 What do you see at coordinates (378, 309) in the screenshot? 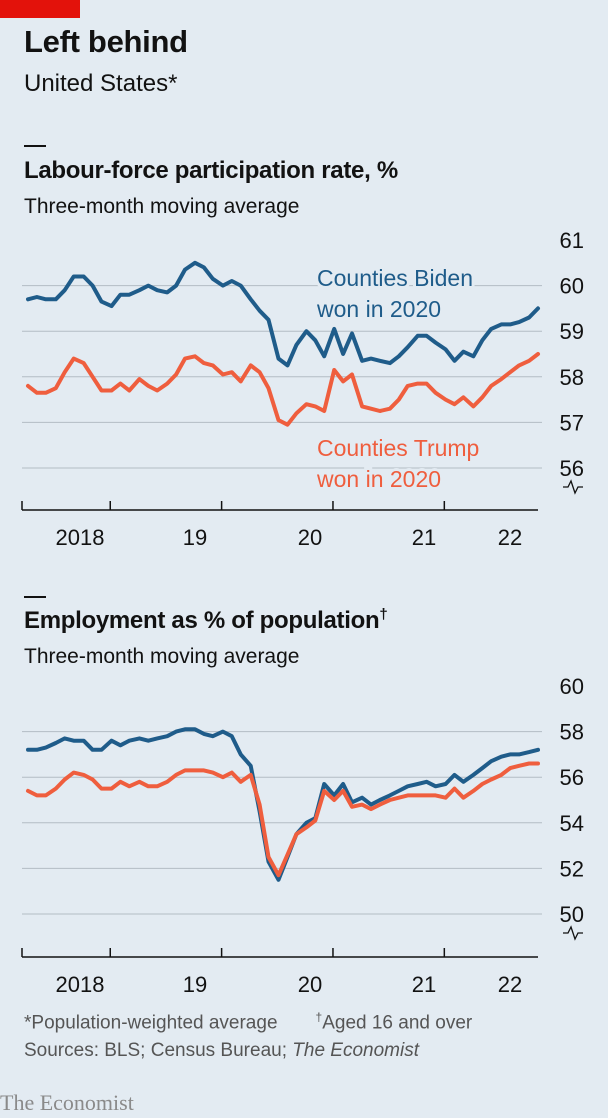
I see `biden-series-label: won in 2020` at bounding box center [378, 309].